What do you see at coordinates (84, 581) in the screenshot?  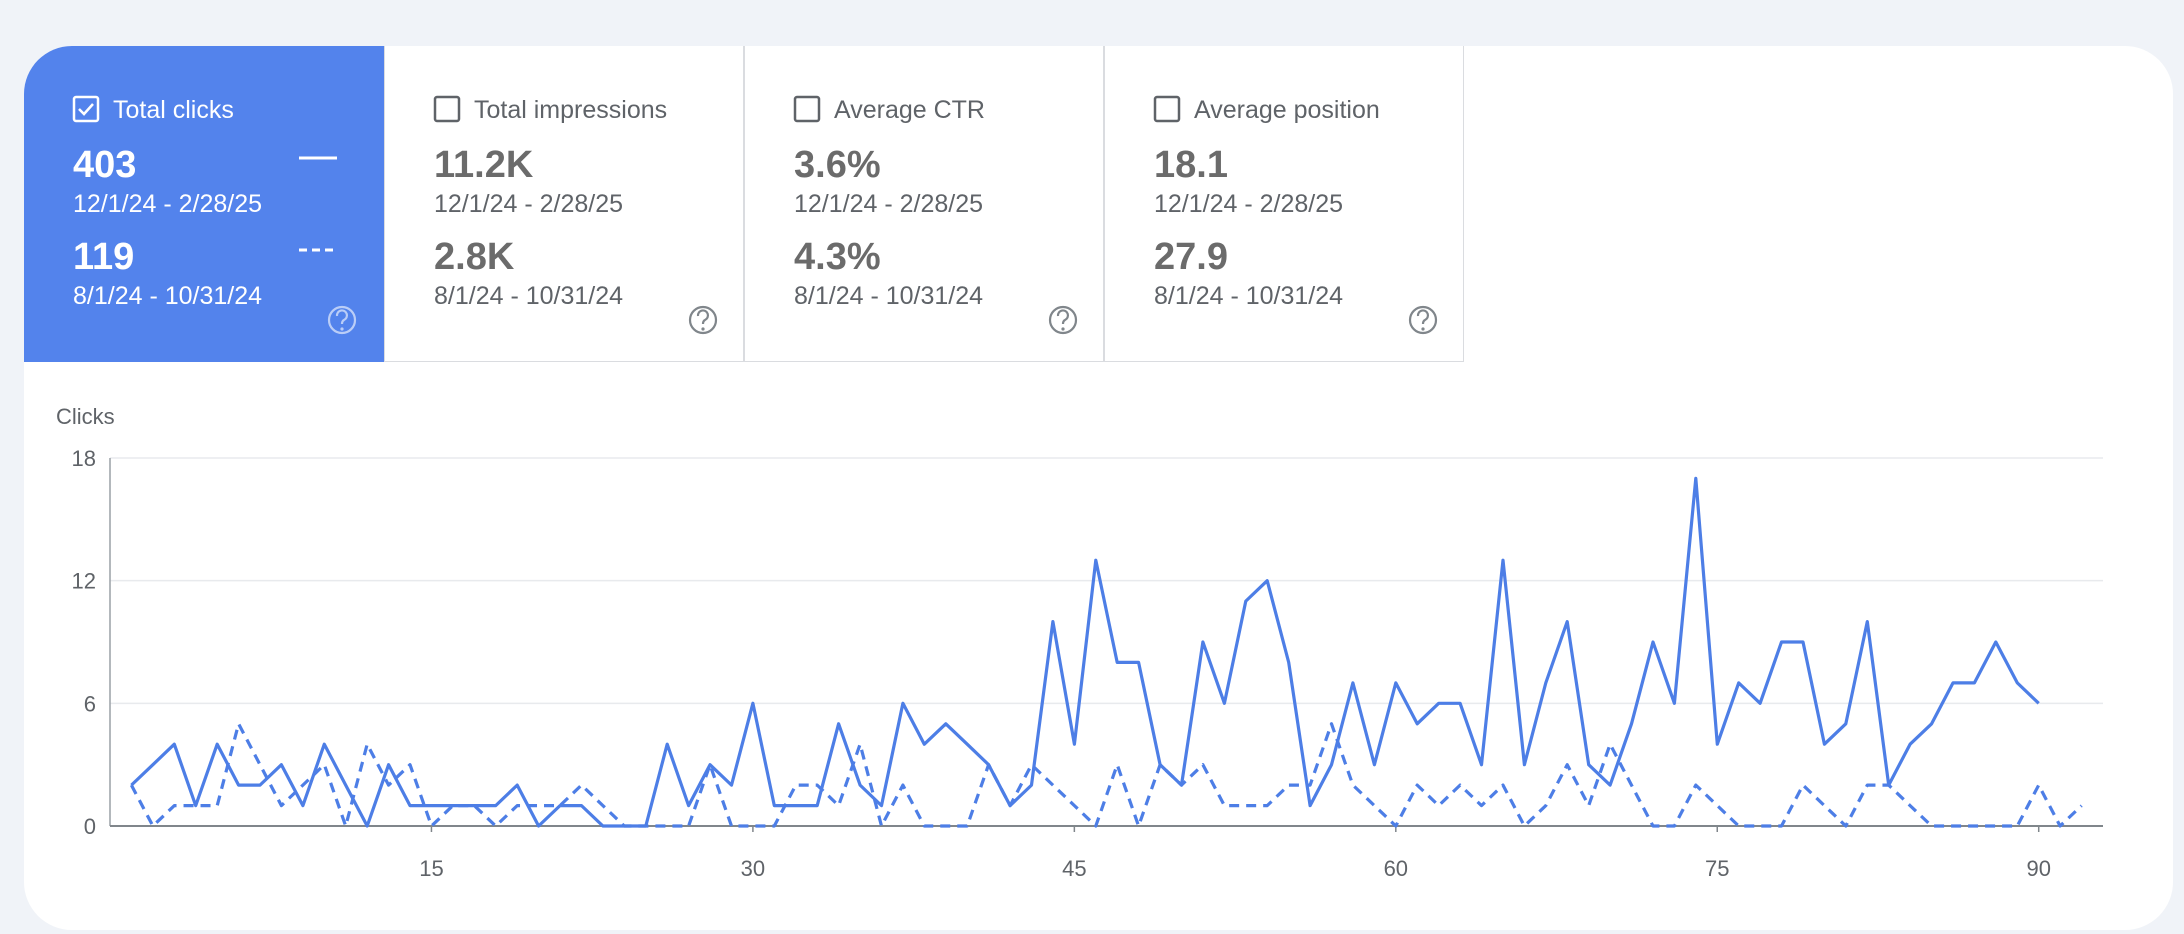 I see `y-tick-label: 12` at bounding box center [84, 581].